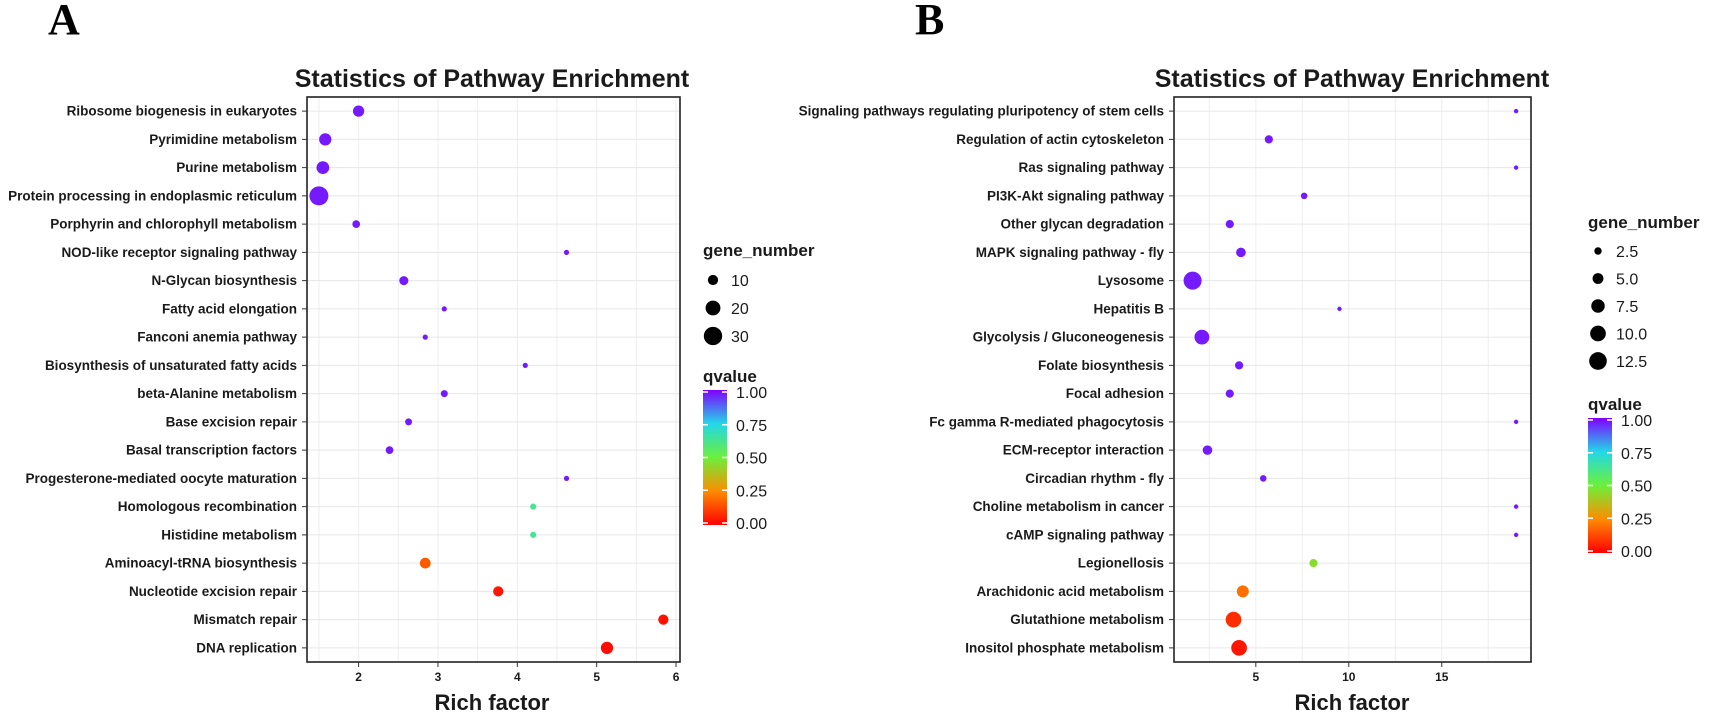  Describe the element at coordinates (1087, 619) in the screenshot. I see `panel-b-y-tick-label: Glutathione metabolism` at that location.